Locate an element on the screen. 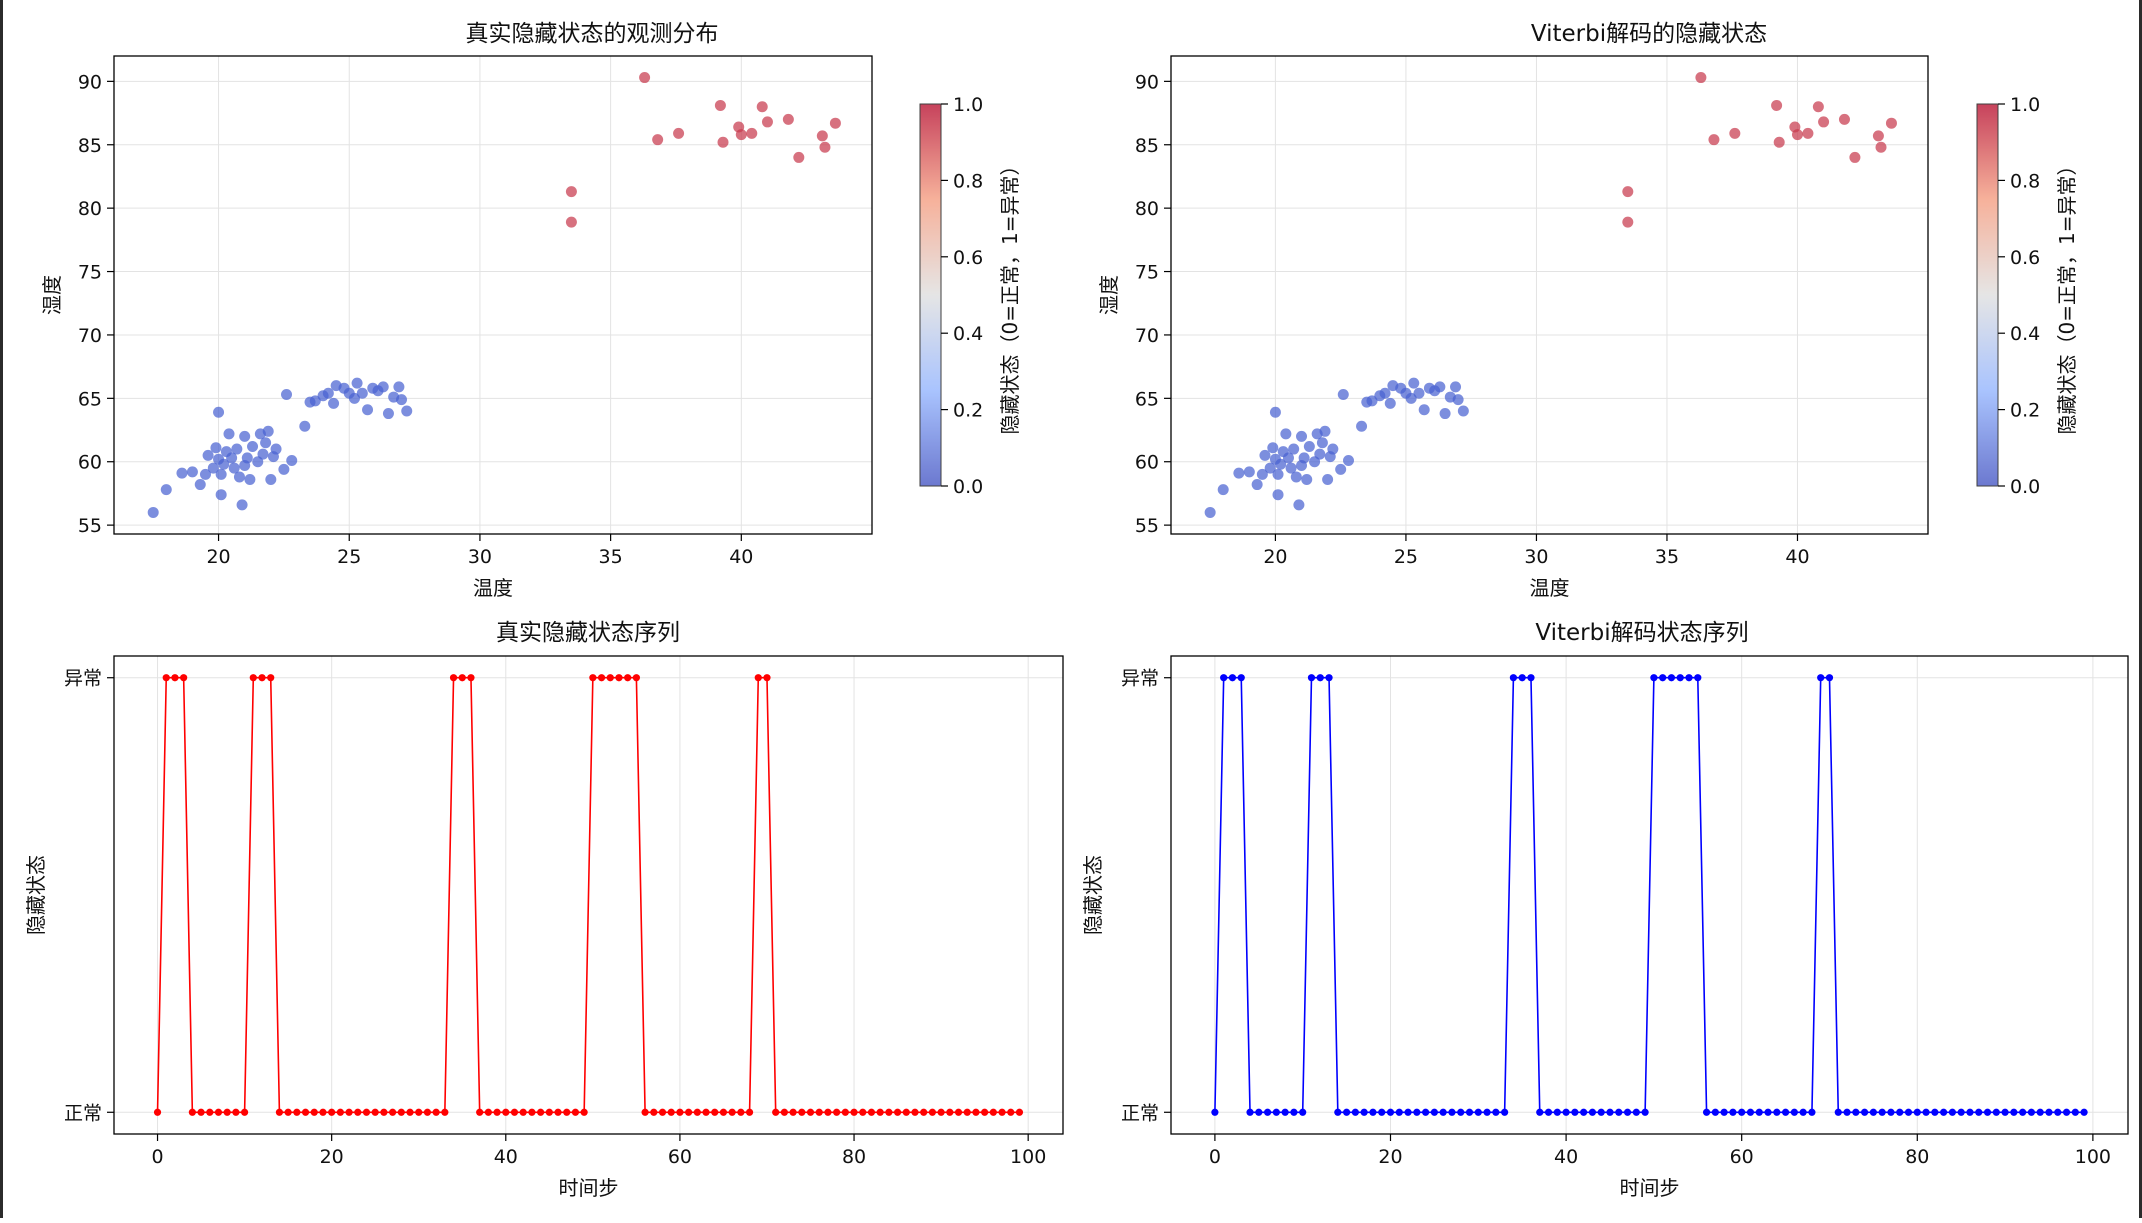 This screenshot has width=2142, height=1223. colorbar-tick-label: 0.8 is located at coordinates (968, 181).